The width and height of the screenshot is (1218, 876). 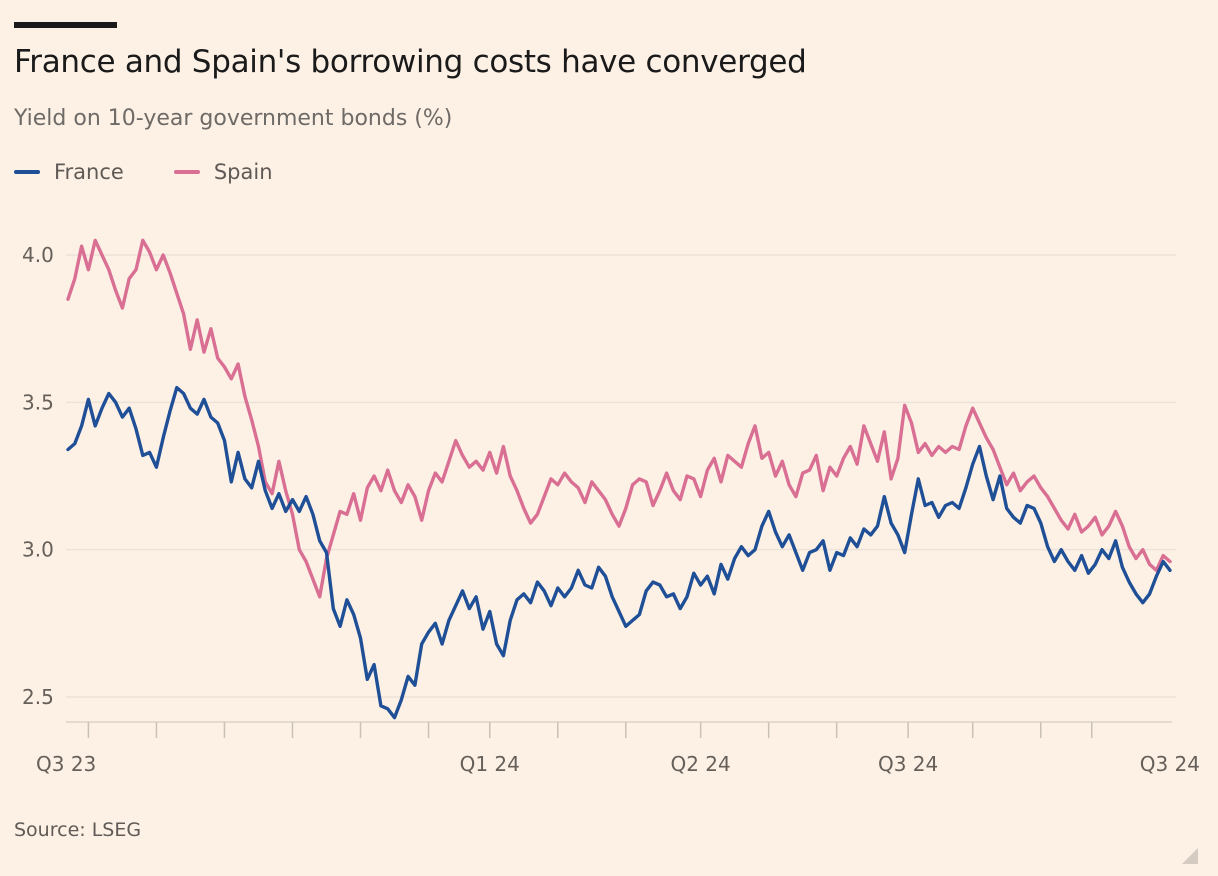 I want to click on legend-item-france: France, so click(x=69, y=172).